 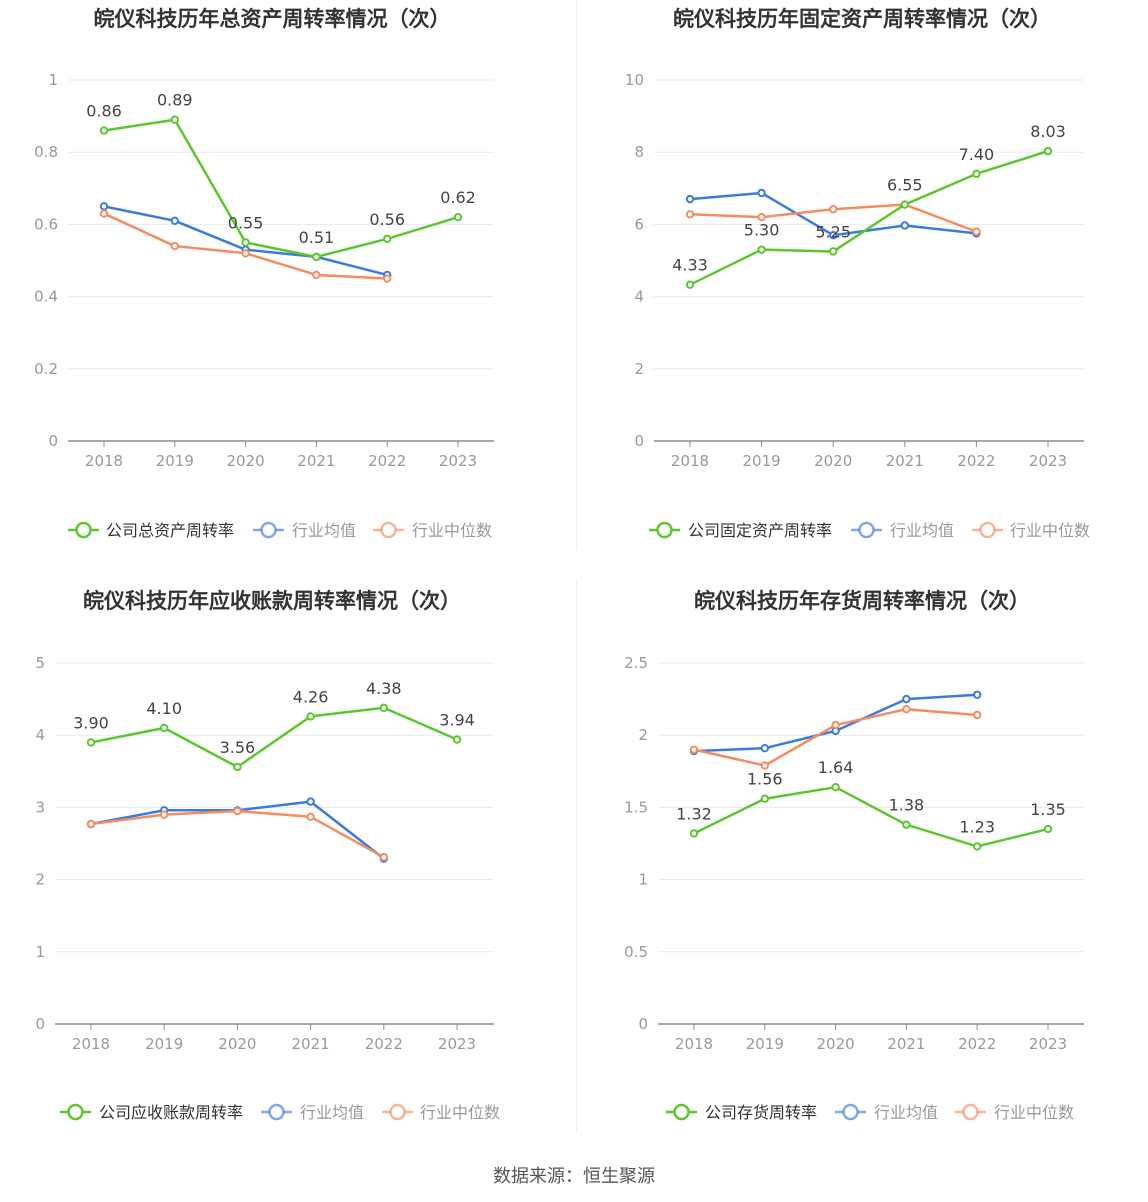 I want to click on data-label: 0.86, so click(x=104, y=111).